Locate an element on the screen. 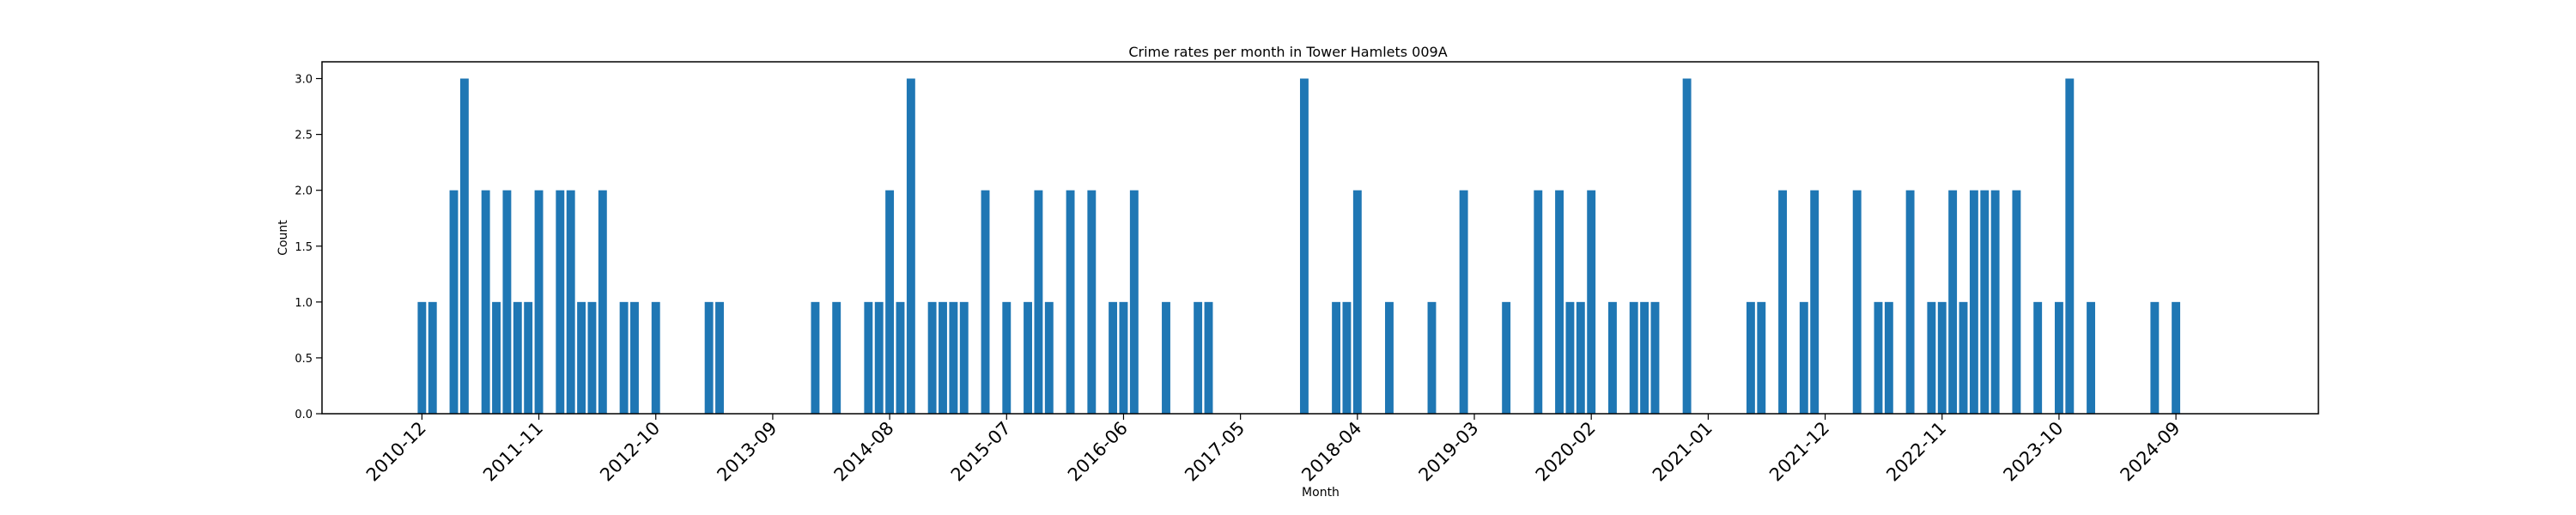  x-tick-label: 2017-05 is located at coordinates (1215, 452).